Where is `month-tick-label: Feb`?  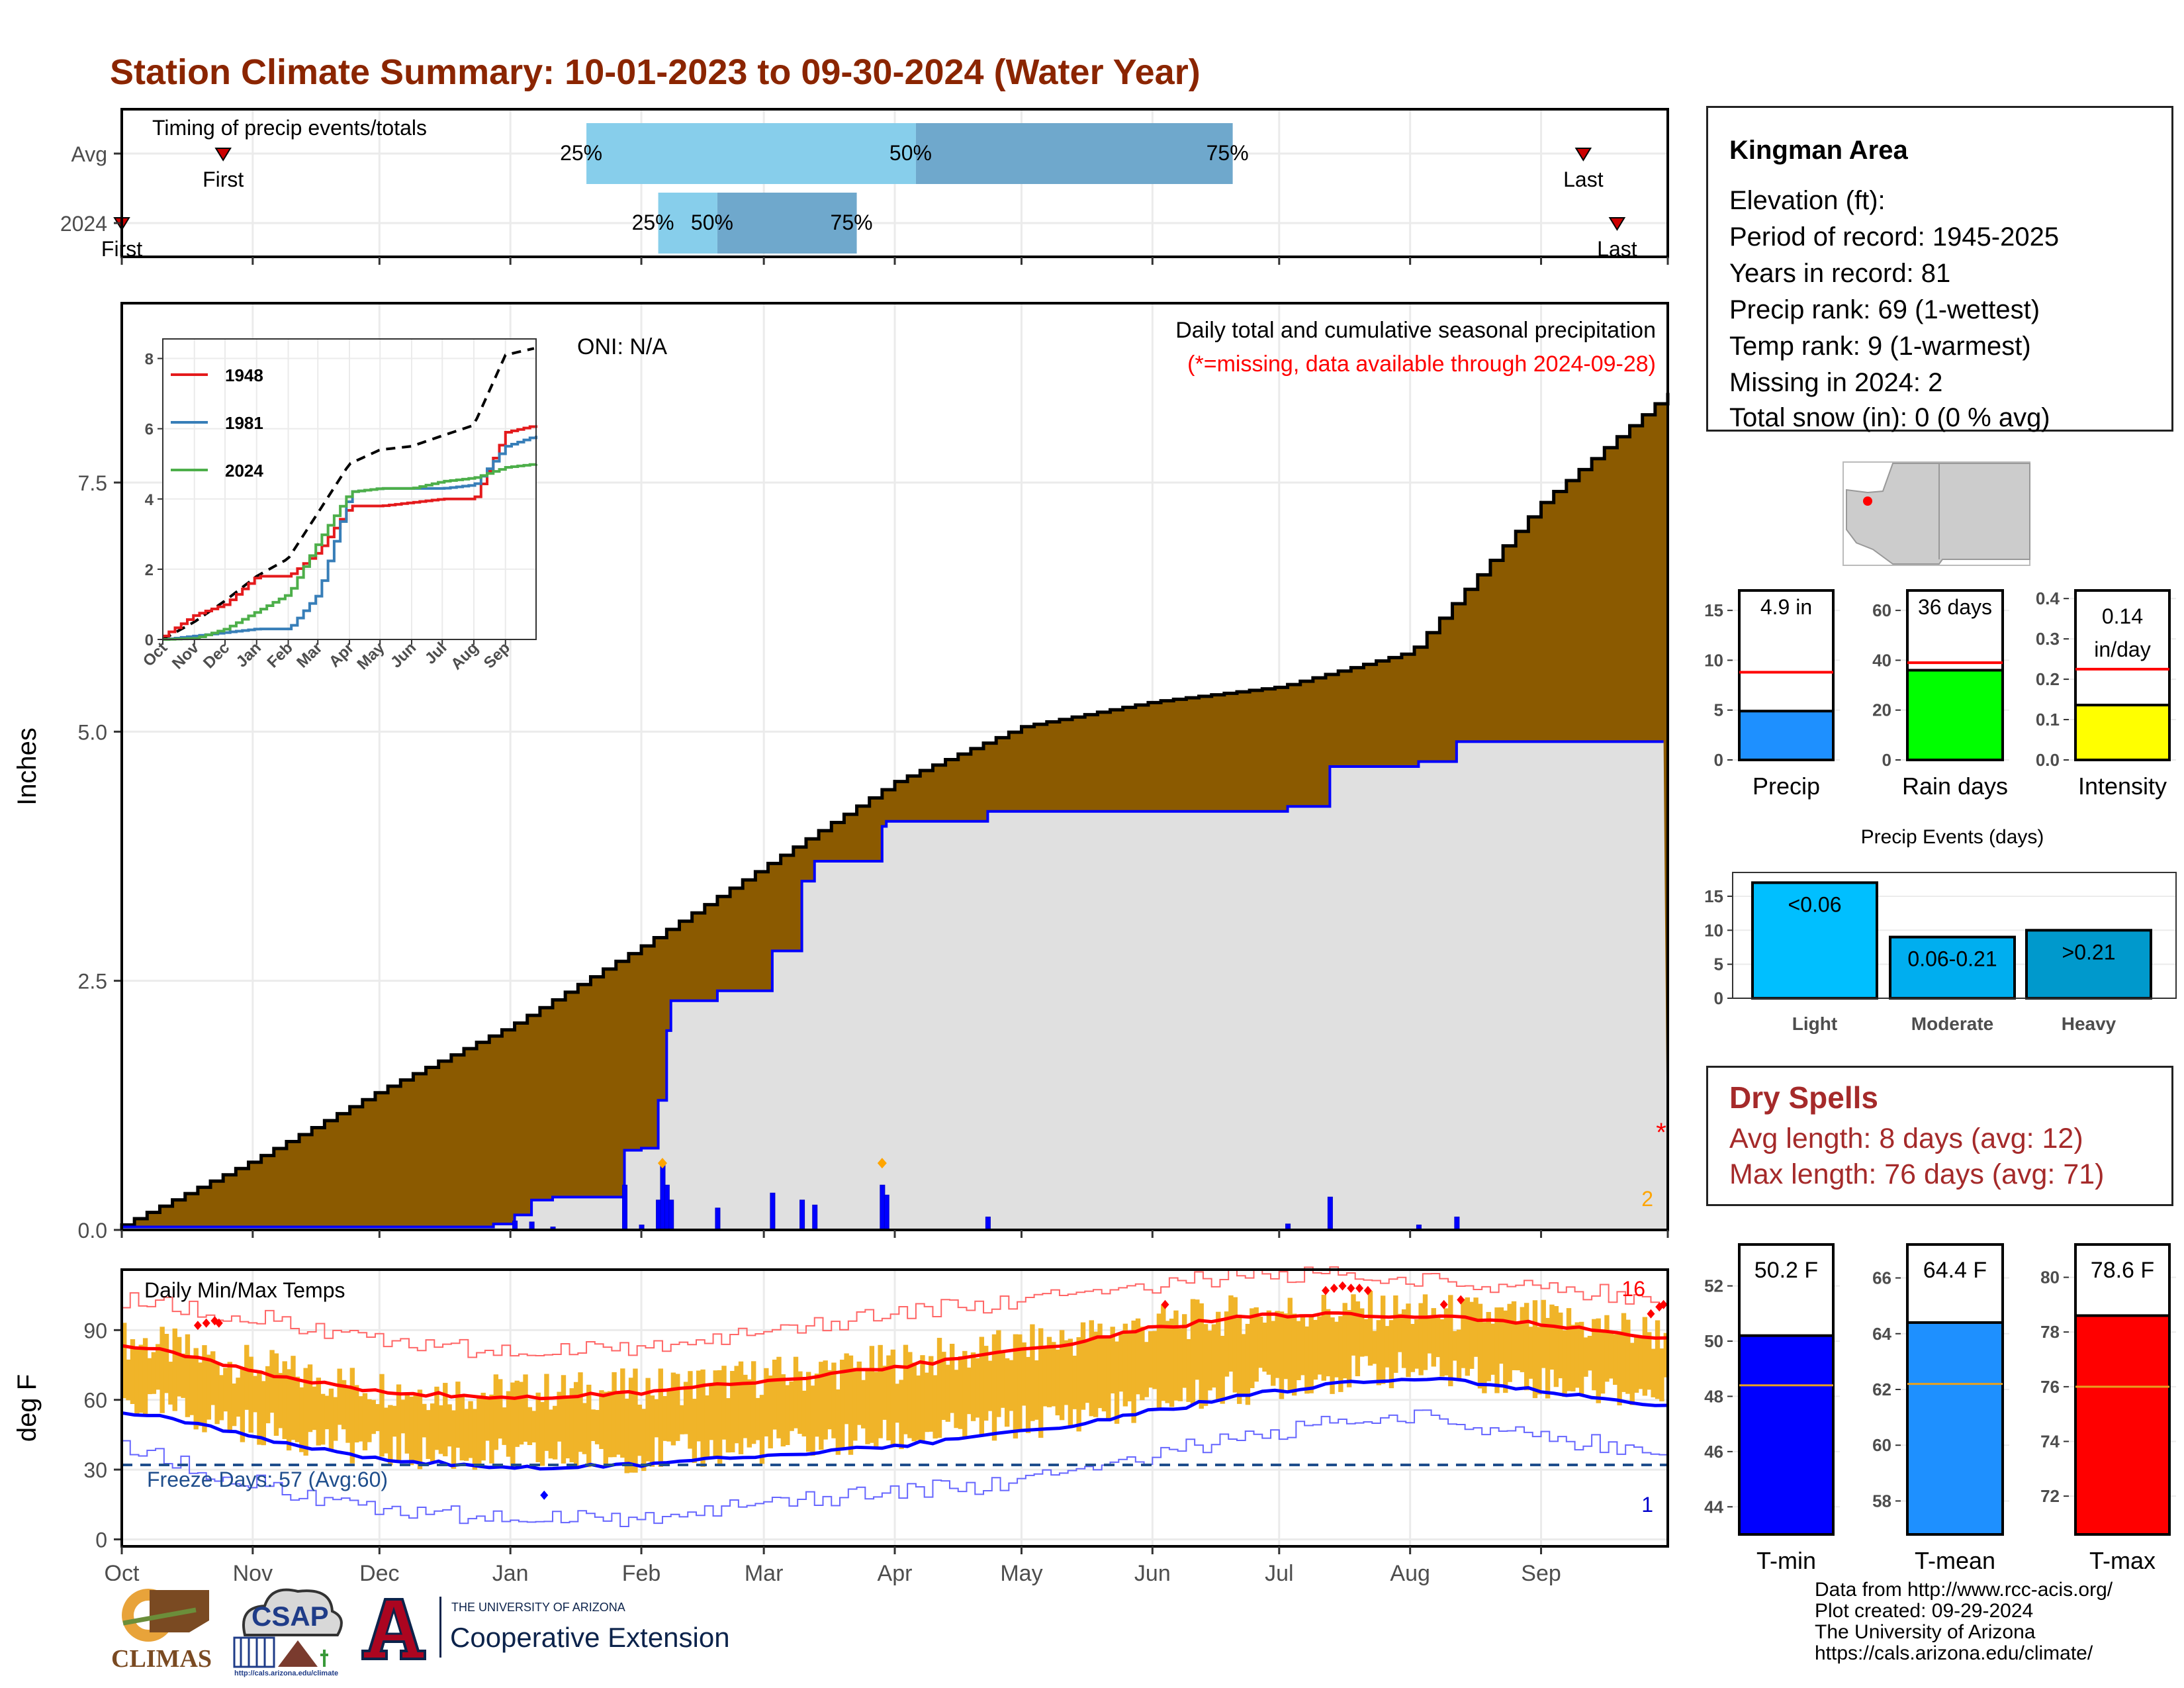 month-tick-label: Feb is located at coordinates (641, 1573).